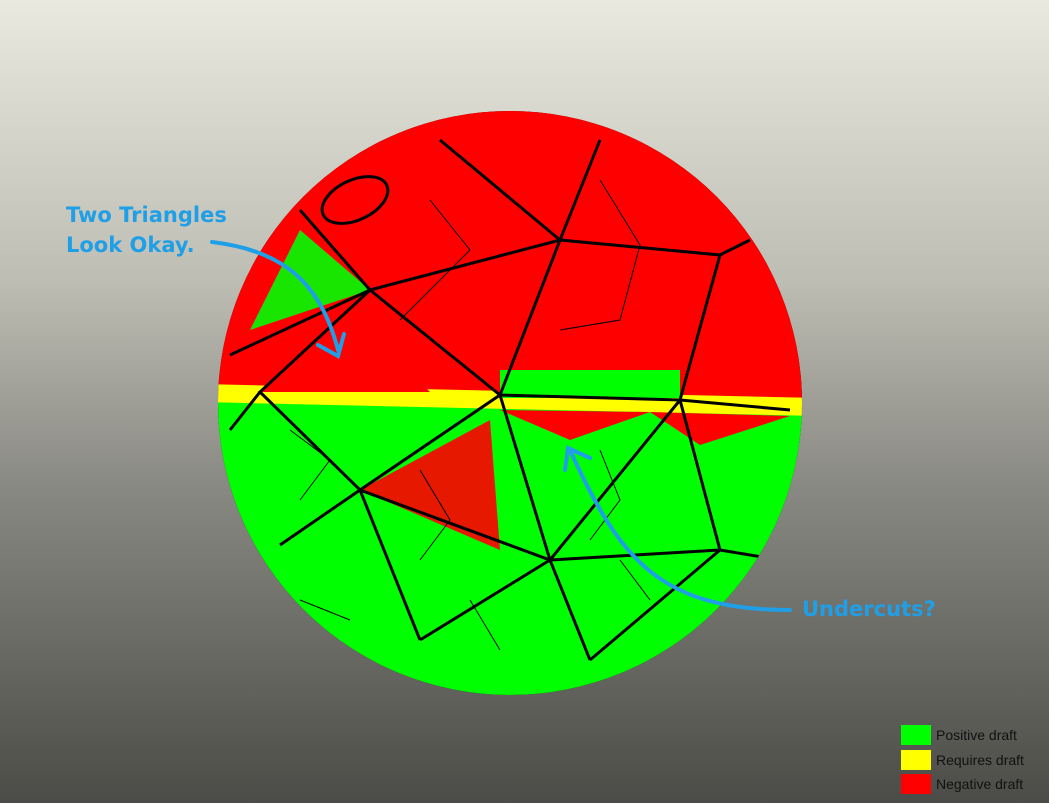 The image size is (1049, 803). What do you see at coordinates (146, 215) in the screenshot?
I see `annotation-line: Two Triangles` at bounding box center [146, 215].